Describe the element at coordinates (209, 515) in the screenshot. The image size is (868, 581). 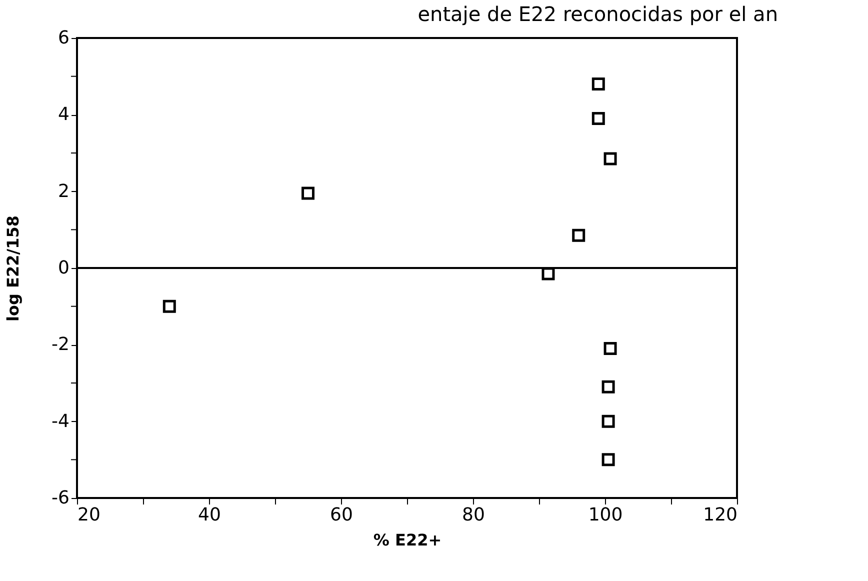
I see `x-tick-label: 40` at that location.